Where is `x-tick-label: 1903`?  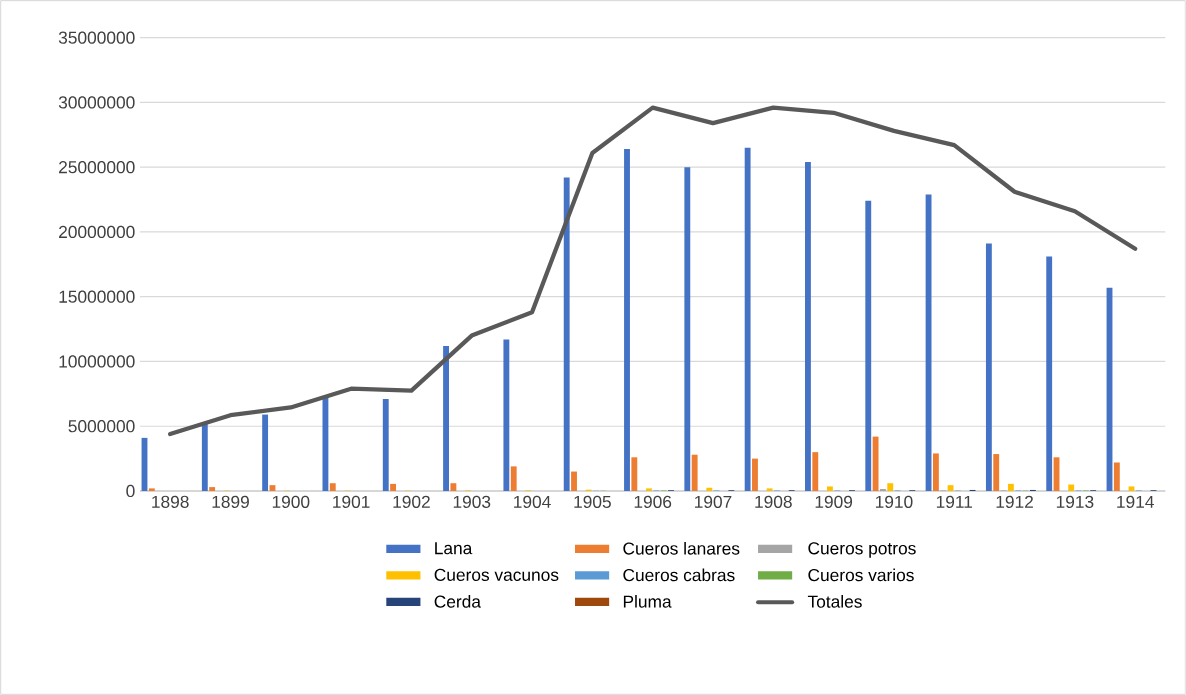
x-tick-label: 1903 is located at coordinates (472, 501).